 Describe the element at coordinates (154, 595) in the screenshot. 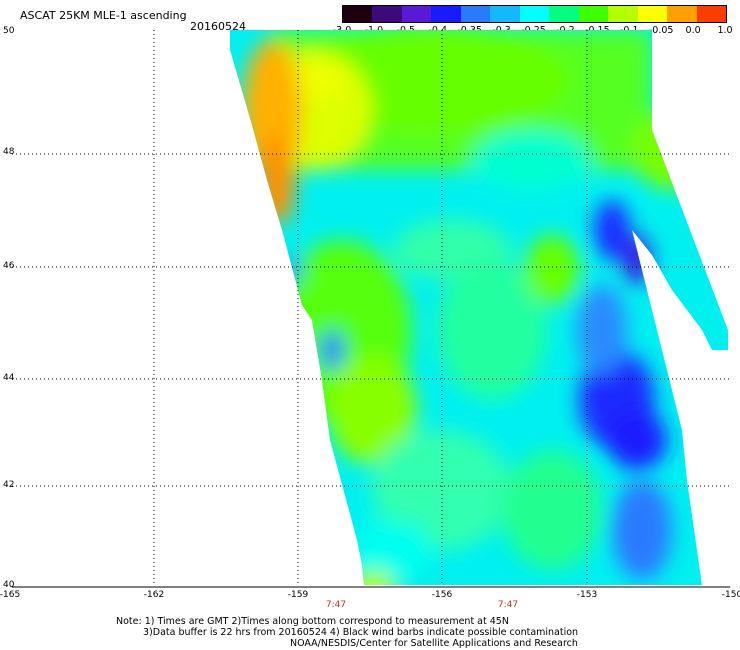

I see `lon-label-162: -162` at that location.